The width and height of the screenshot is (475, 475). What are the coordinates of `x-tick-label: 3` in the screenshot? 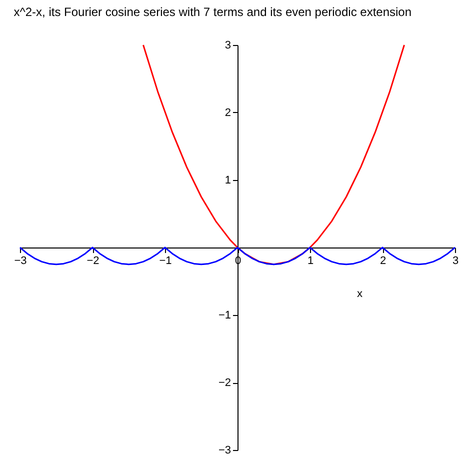 It's located at (455, 261).